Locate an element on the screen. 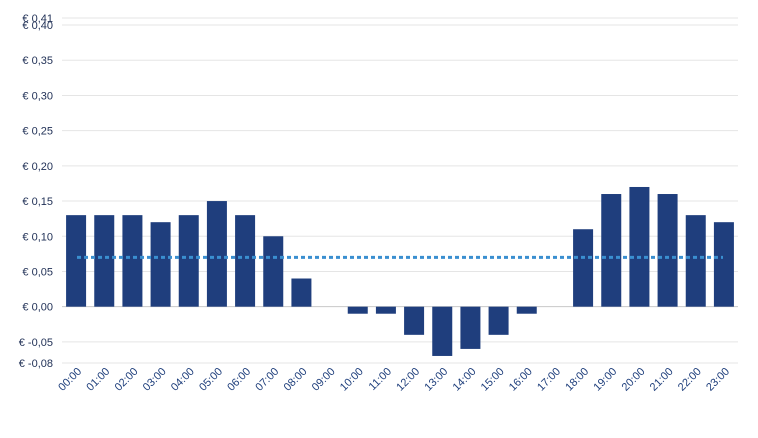 This screenshot has width=758, height=438. x-tick-label: 04:00 is located at coordinates (183, 380).